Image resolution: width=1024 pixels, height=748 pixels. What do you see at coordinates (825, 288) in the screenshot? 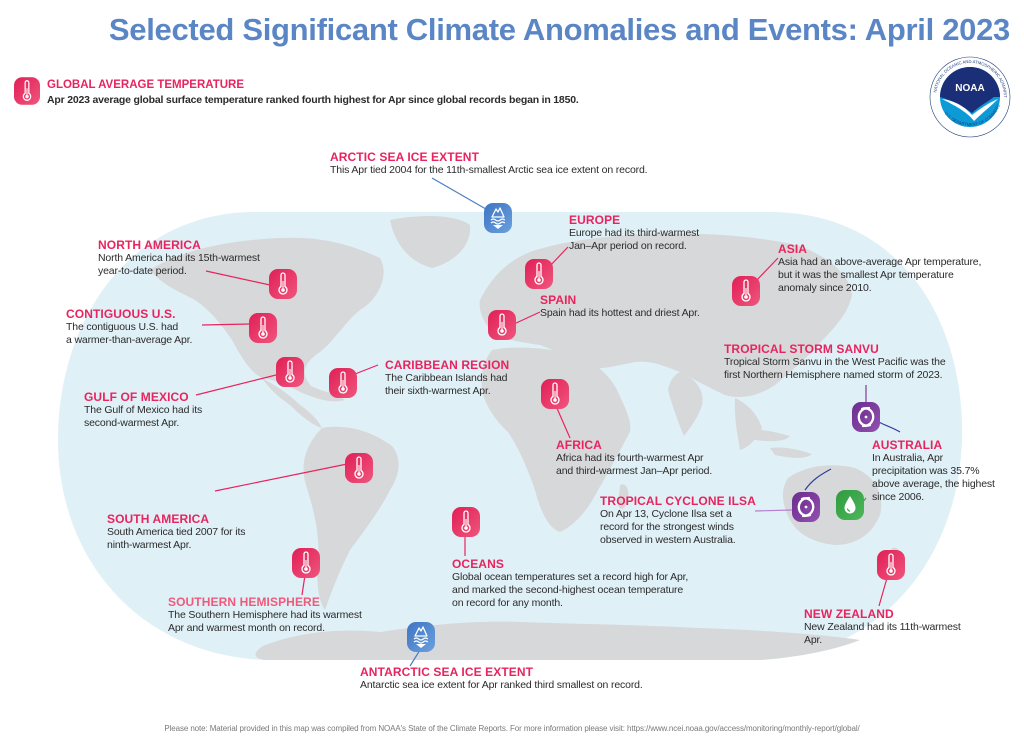
I see `callout-text: anomaly since 2010.` at bounding box center [825, 288].